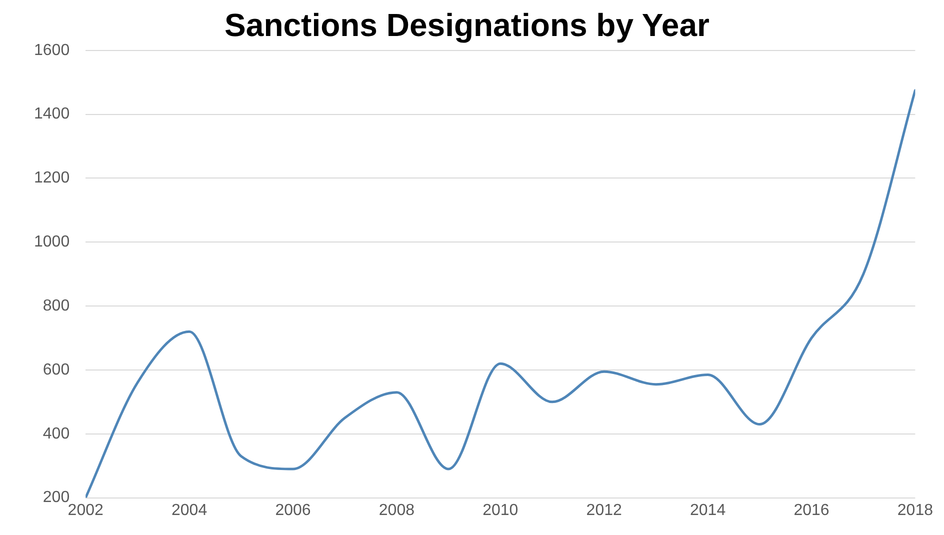 The height and width of the screenshot is (535, 944). I want to click on y-tick-label: 1600, so click(52, 50).